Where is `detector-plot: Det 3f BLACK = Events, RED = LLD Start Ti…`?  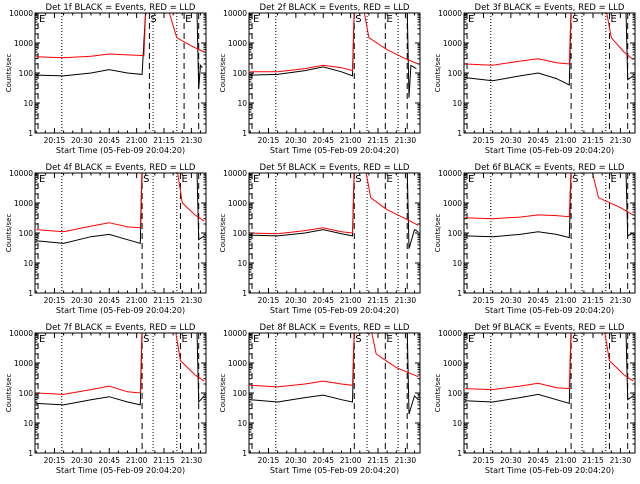
detector-plot: Det 3f BLACK = Events, RED = LLD Start Ti… is located at coordinates (535, 79).